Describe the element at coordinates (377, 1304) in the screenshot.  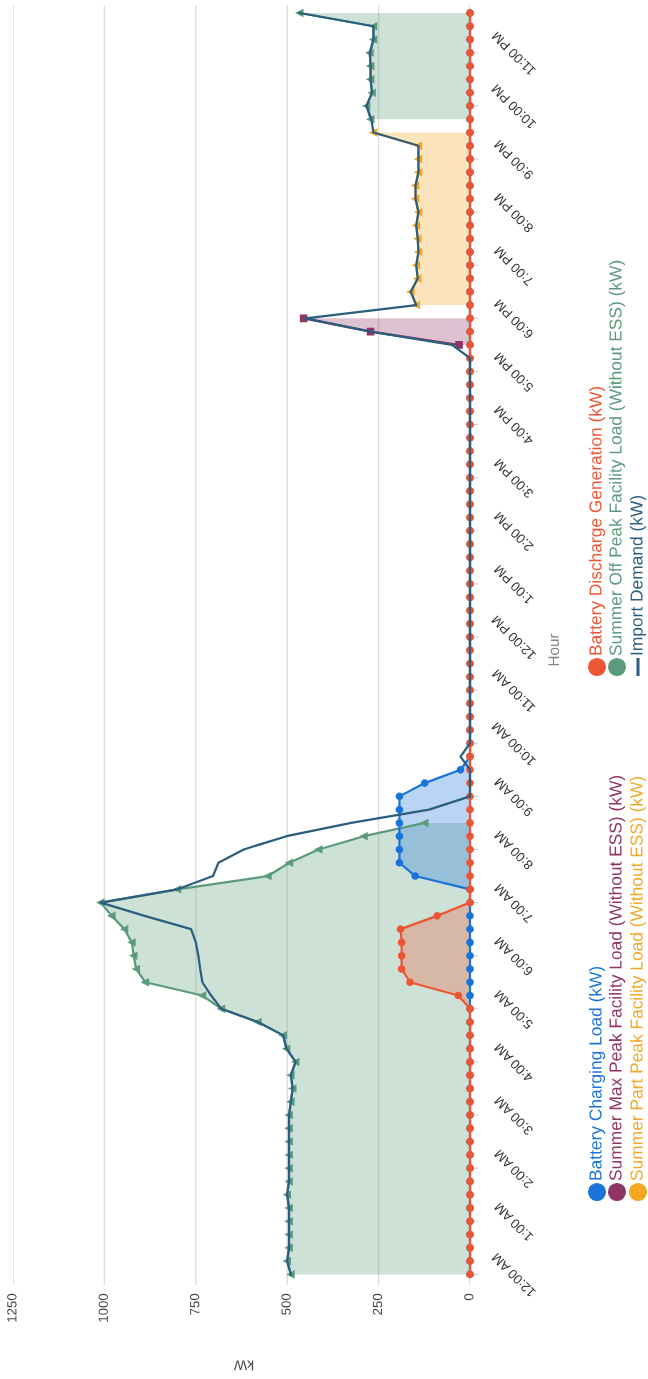
I see `x-tick-label: 250` at that location.